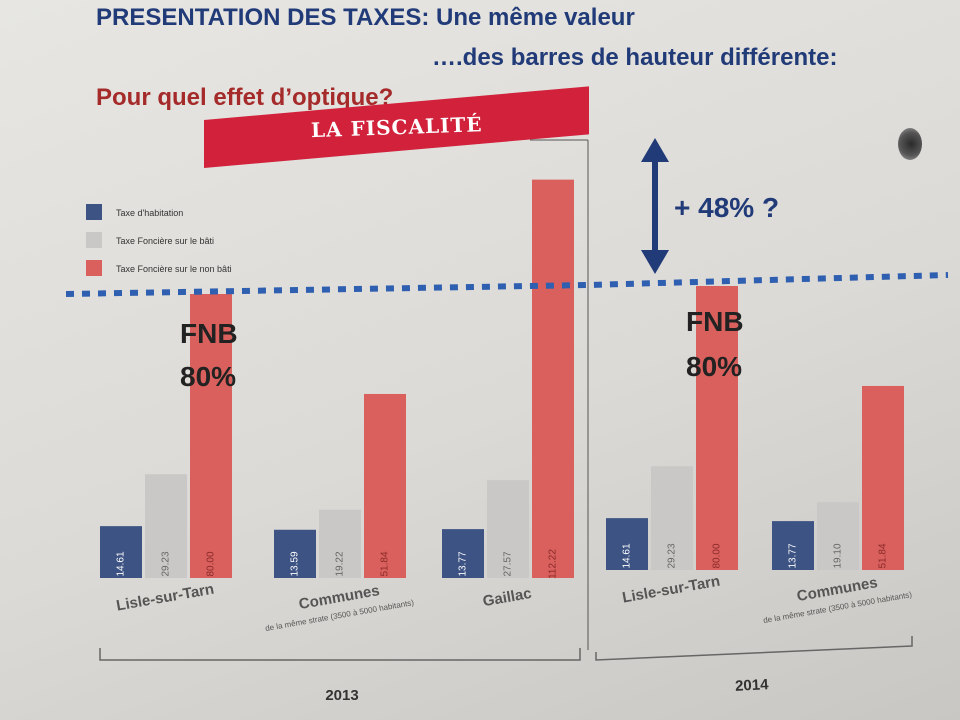  What do you see at coordinates (295, 563) in the screenshot?
I see `bar-value-label: 13.59` at bounding box center [295, 563].